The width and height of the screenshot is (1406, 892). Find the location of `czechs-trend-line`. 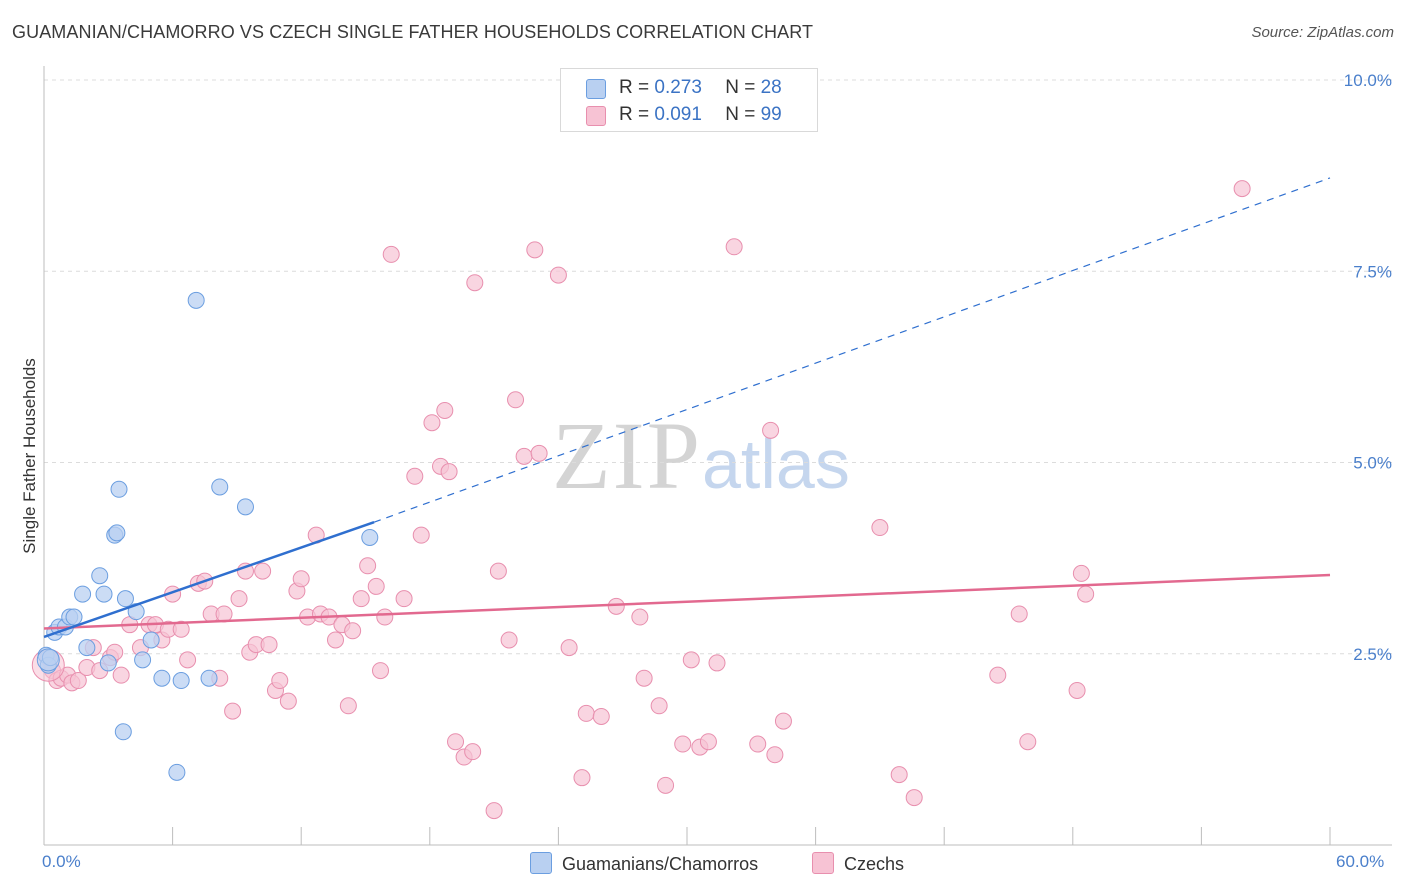

czechs-trend-line is located at coordinates (687, 601).